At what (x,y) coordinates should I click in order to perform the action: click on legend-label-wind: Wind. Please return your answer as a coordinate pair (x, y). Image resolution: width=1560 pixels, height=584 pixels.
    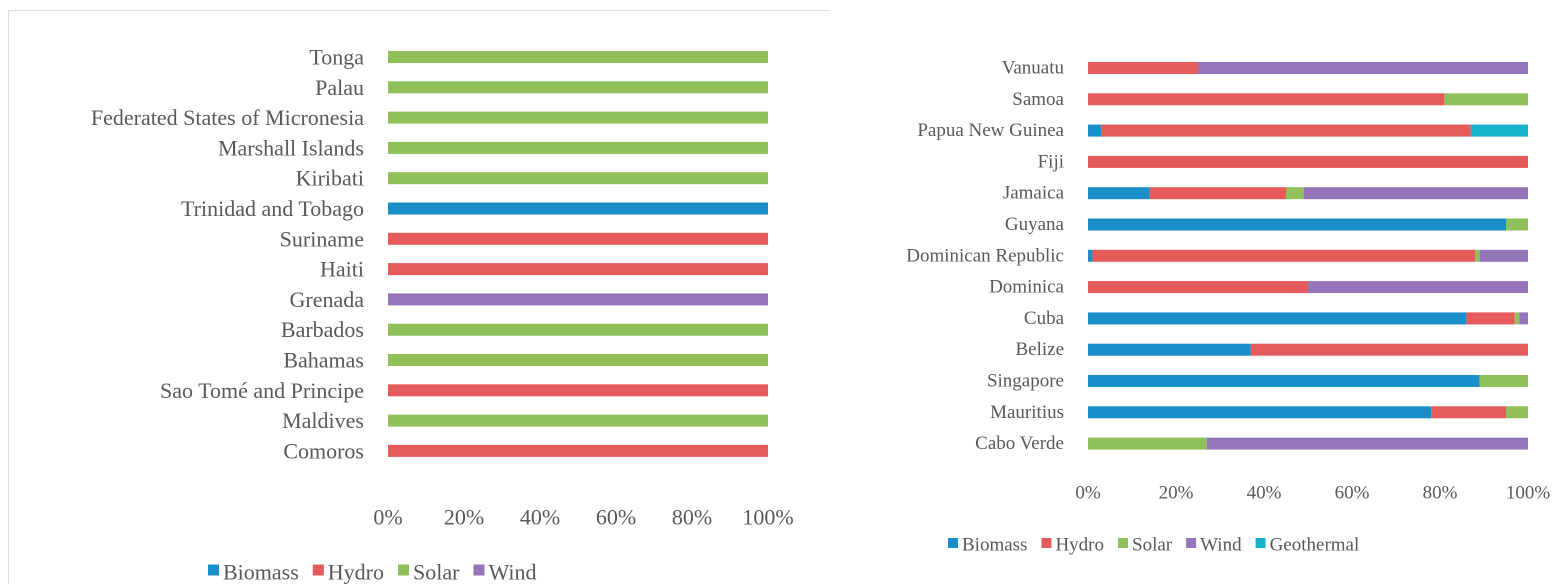
    Looking at the image, I should click on (1221, 545).